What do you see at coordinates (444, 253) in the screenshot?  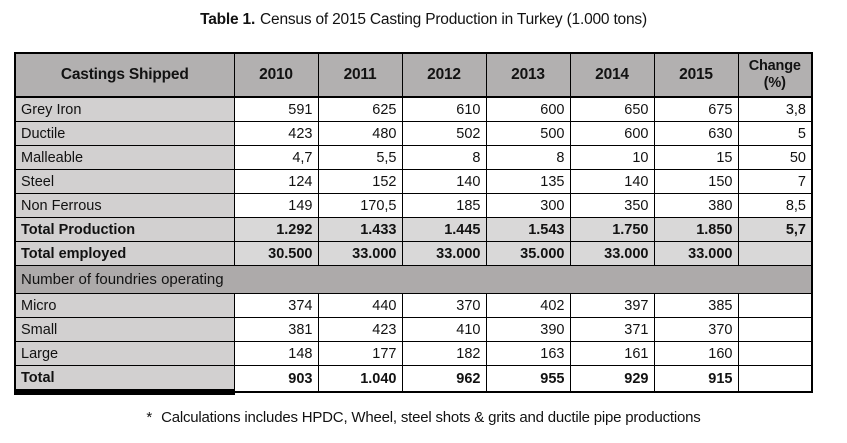 I see `cell-2012: 33.000` at bounding box center [444, 253].